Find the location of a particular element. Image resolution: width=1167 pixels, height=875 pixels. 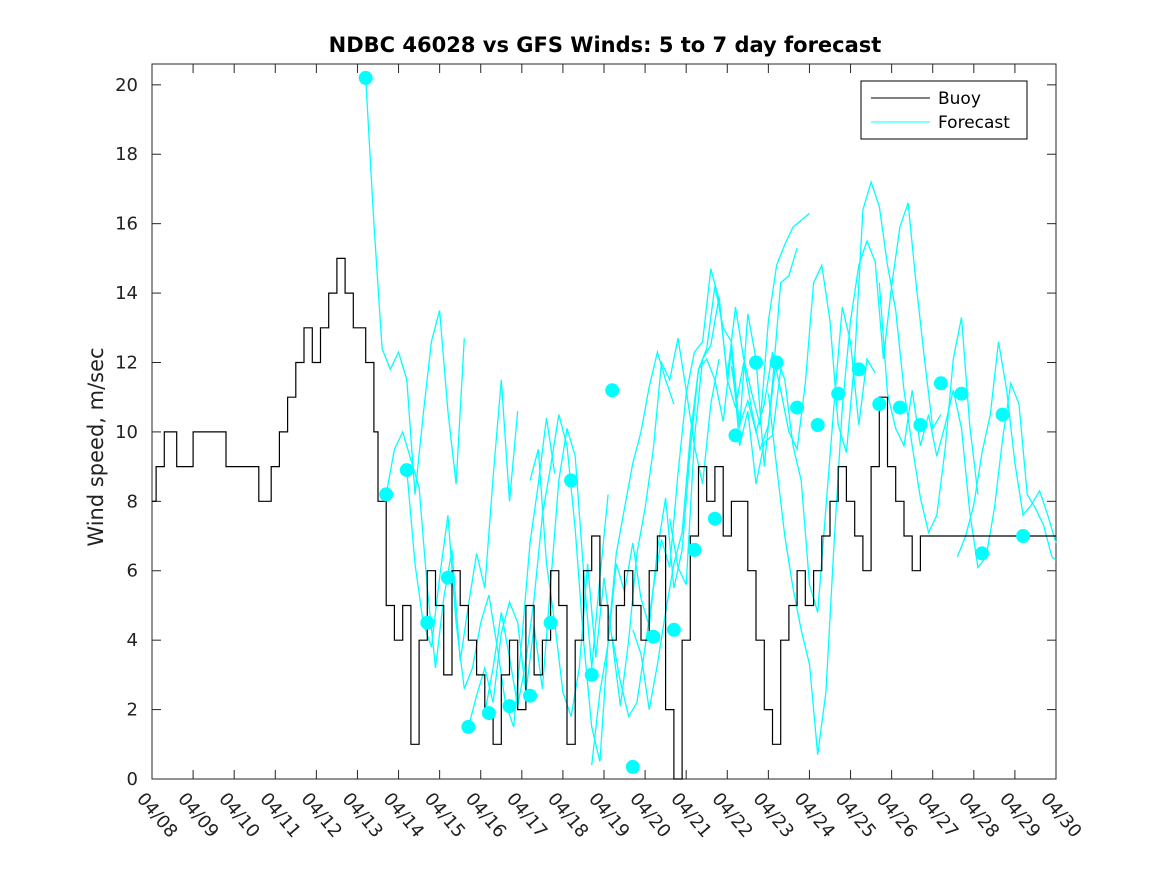

legend: Buoy Forecast is located at coordinates (944, 110).